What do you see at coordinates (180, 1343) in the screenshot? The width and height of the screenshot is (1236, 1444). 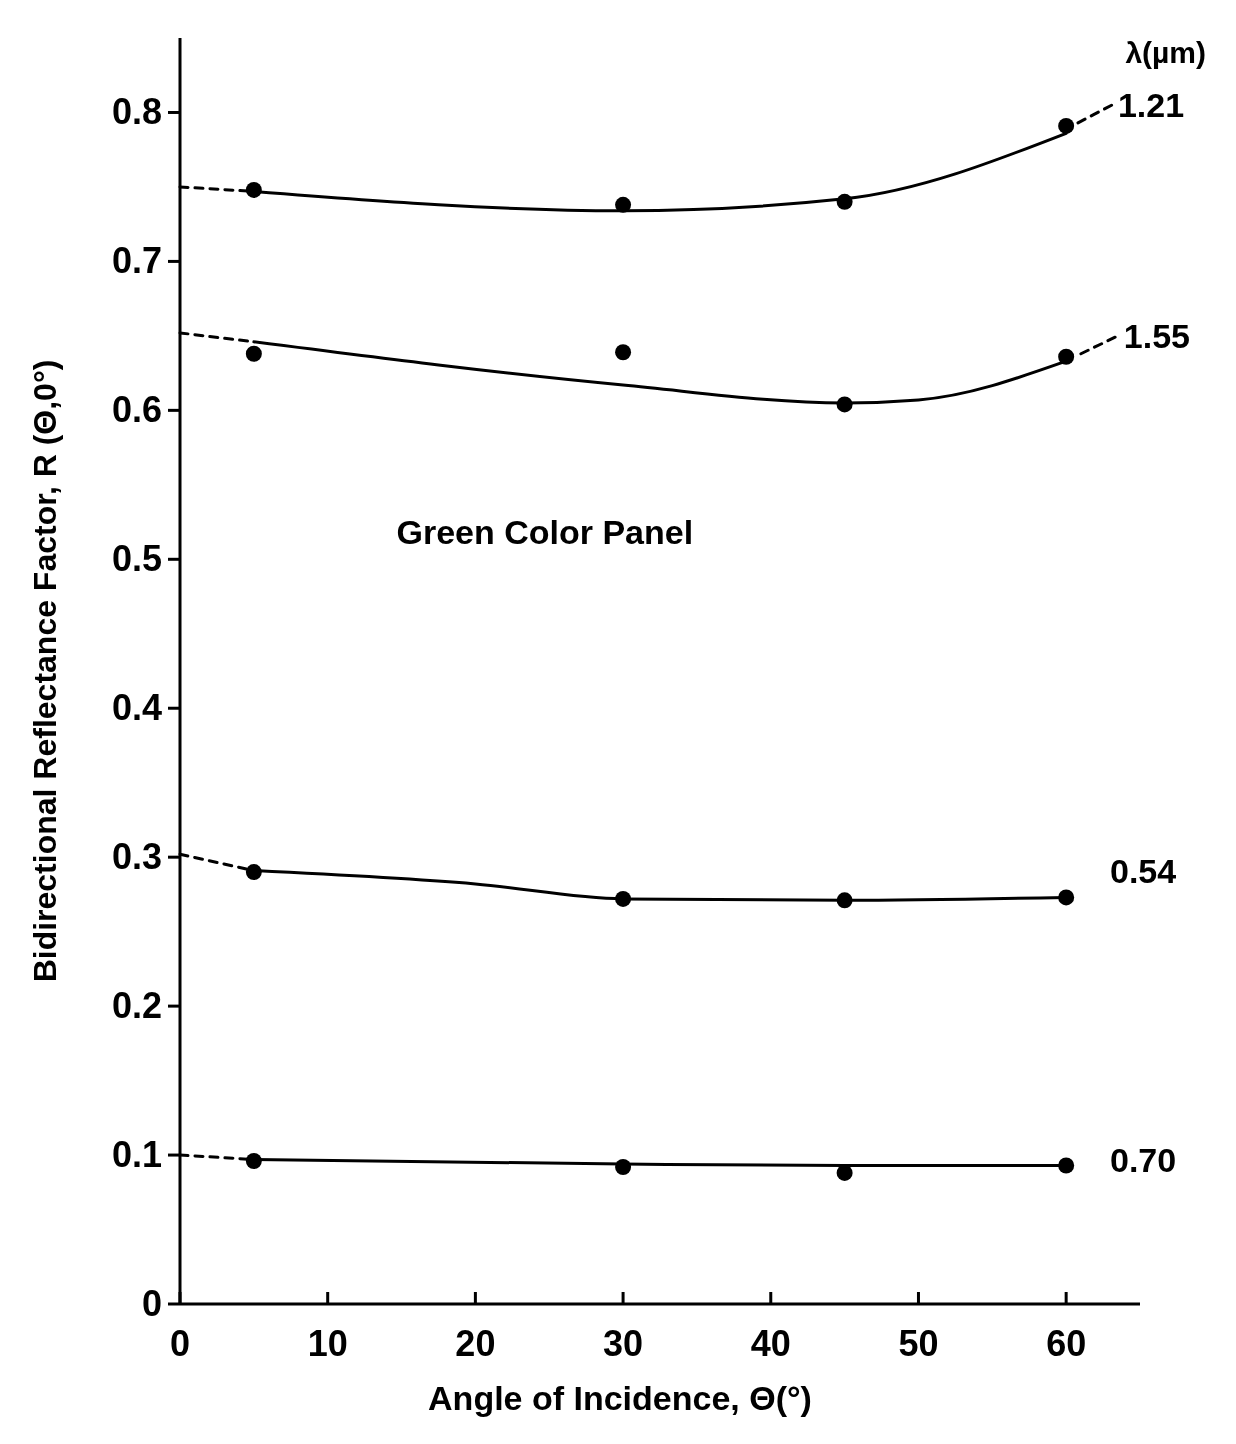 I see `x-tick-label: 0` at bounding box center [180, 1343].